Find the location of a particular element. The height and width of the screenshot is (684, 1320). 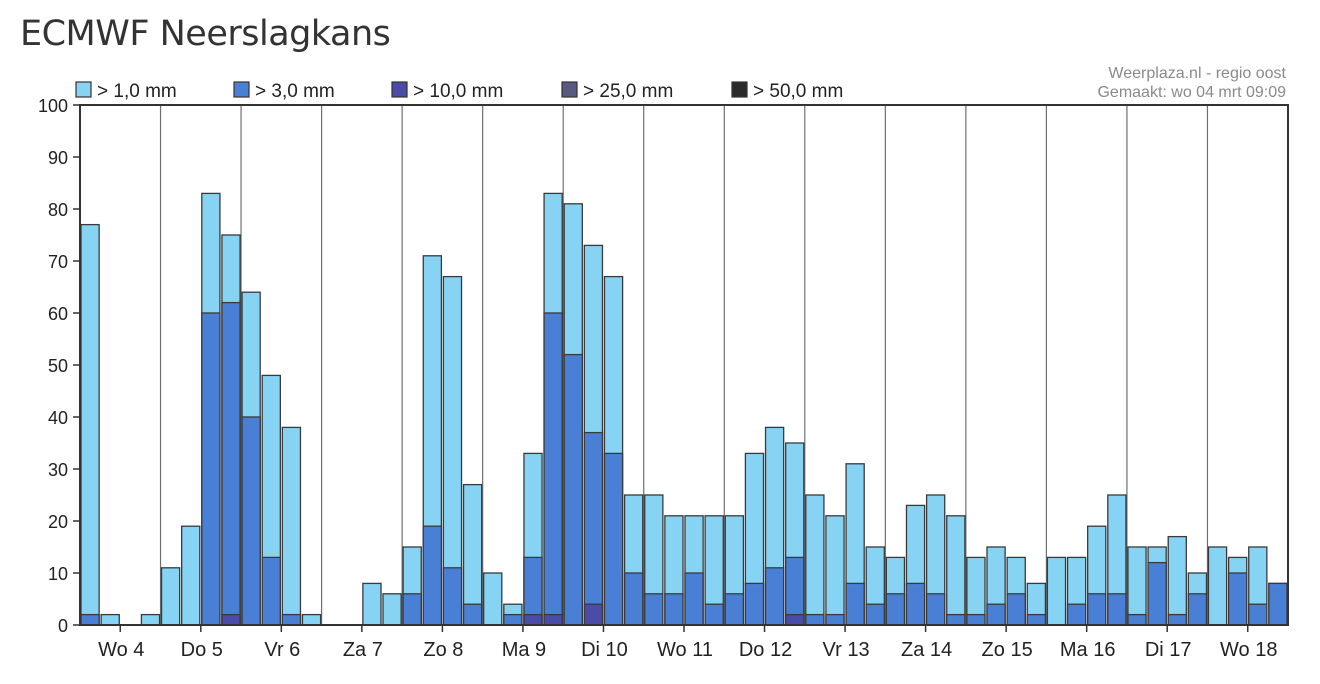

x-tick-label: Zo 8 is located at coordinates (443, 650).